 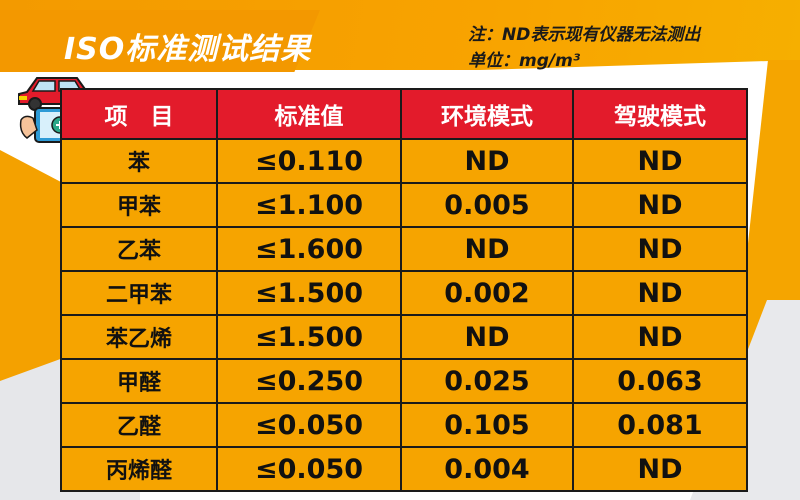 I want to click on cell-env: 0.005, so click(x=487, y=205).